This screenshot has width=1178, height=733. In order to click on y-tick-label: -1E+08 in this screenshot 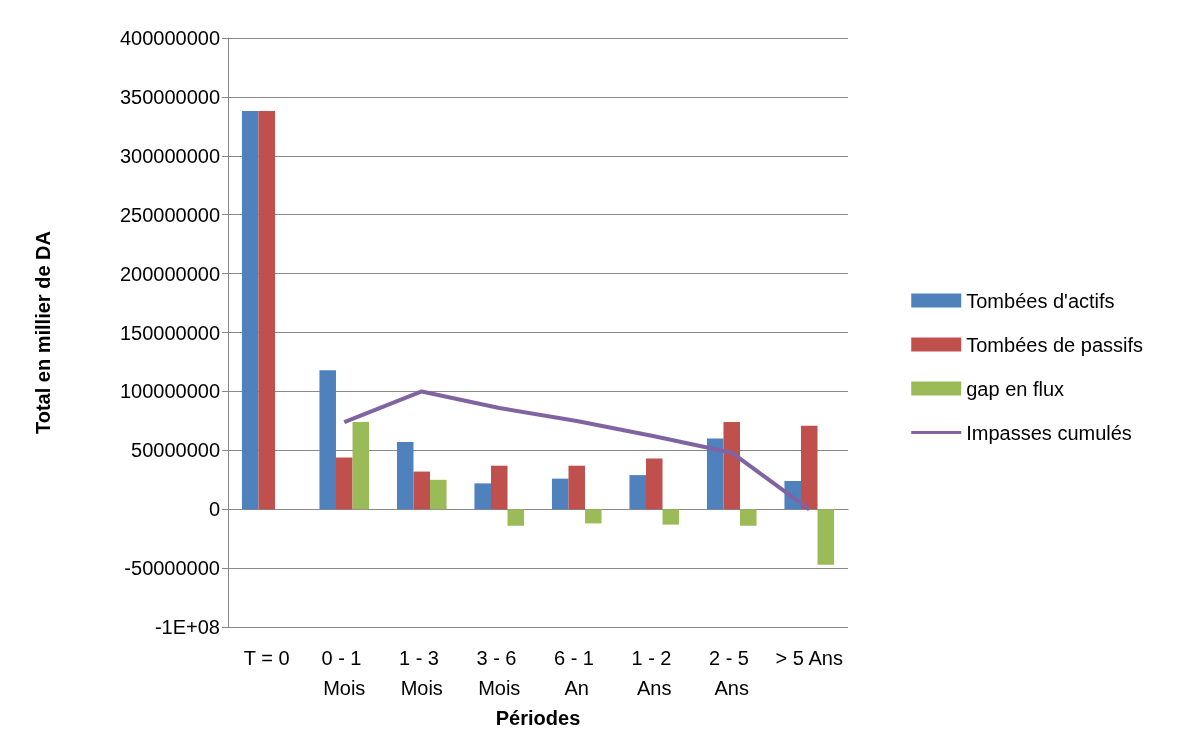, I will do `click(187, 627)`.